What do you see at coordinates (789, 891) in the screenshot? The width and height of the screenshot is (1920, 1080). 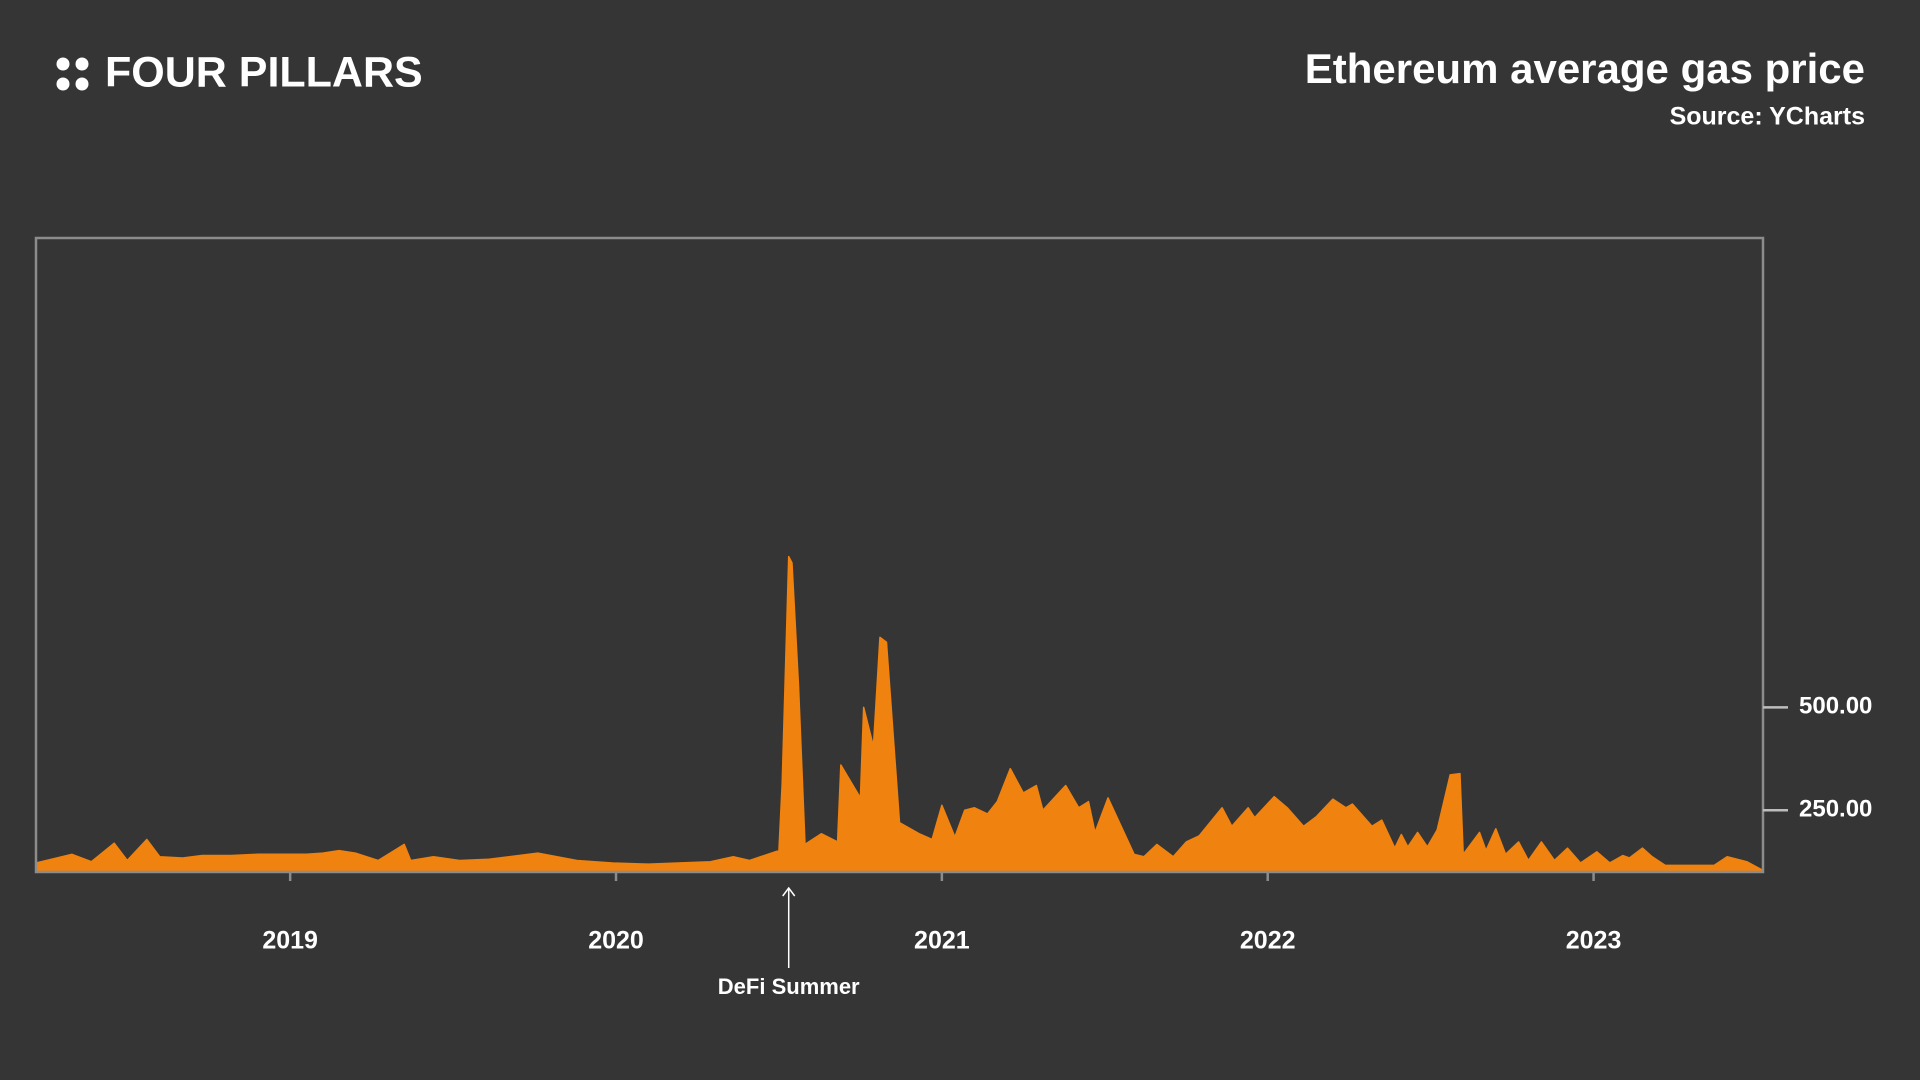 I see `annotation-arrowhead` at bounding box center [789, 891].